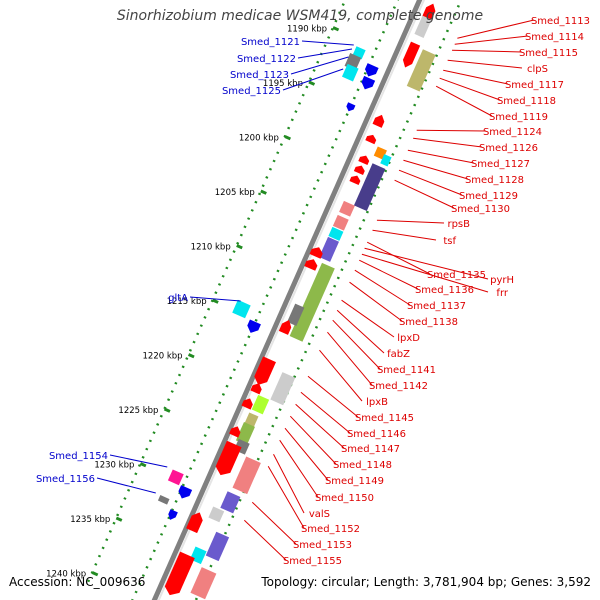  I want to click on reverse-gene-label: Smed_1149, so click(354, 481).